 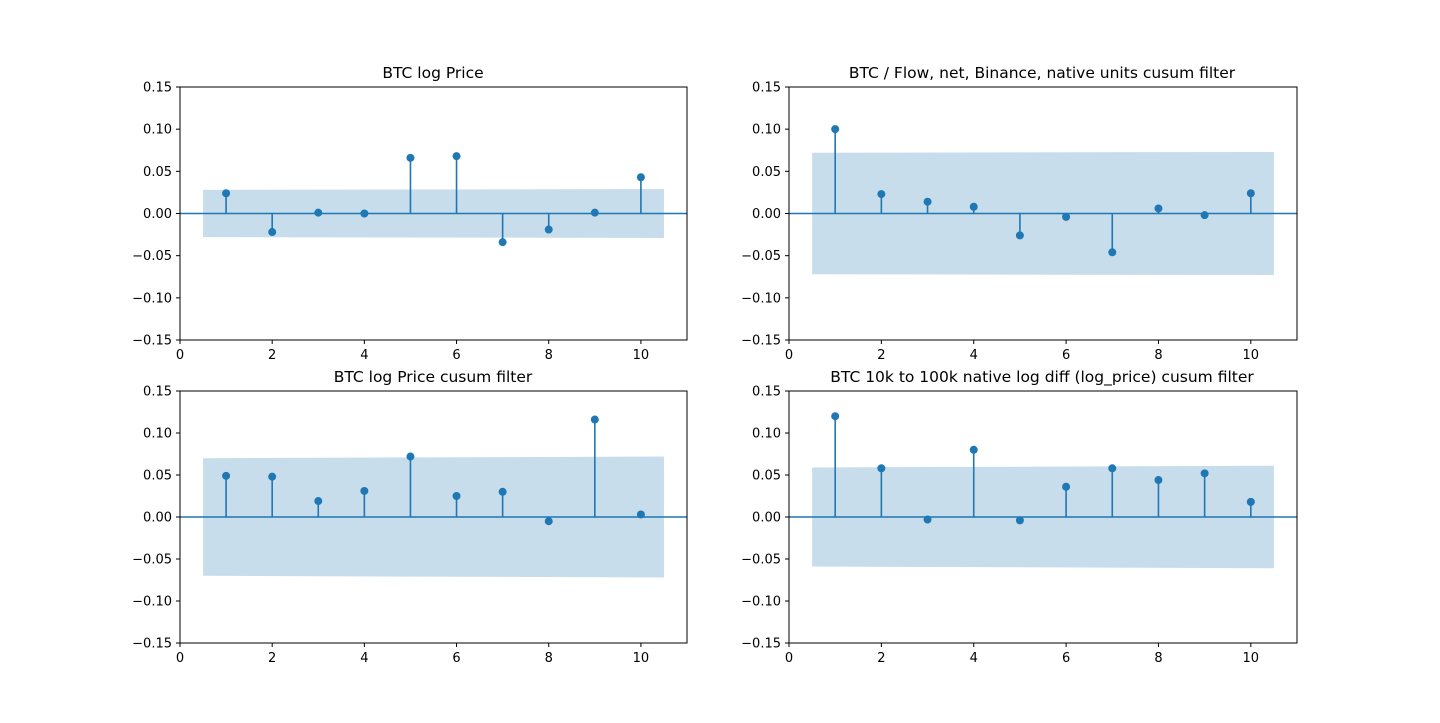 I want to click on subplot-3-title: BTC log Price cusum filter, so click(x=433, y=377).